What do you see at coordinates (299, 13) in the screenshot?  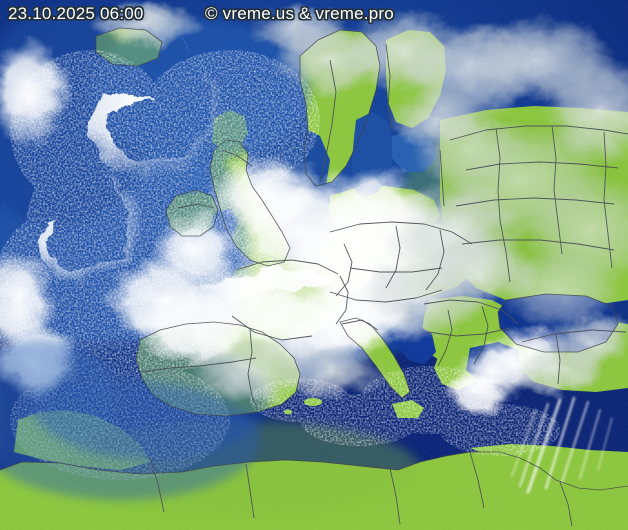 I see `copyright-label: © vreme.us & vreme.pro` at bounding box center [299, 13].